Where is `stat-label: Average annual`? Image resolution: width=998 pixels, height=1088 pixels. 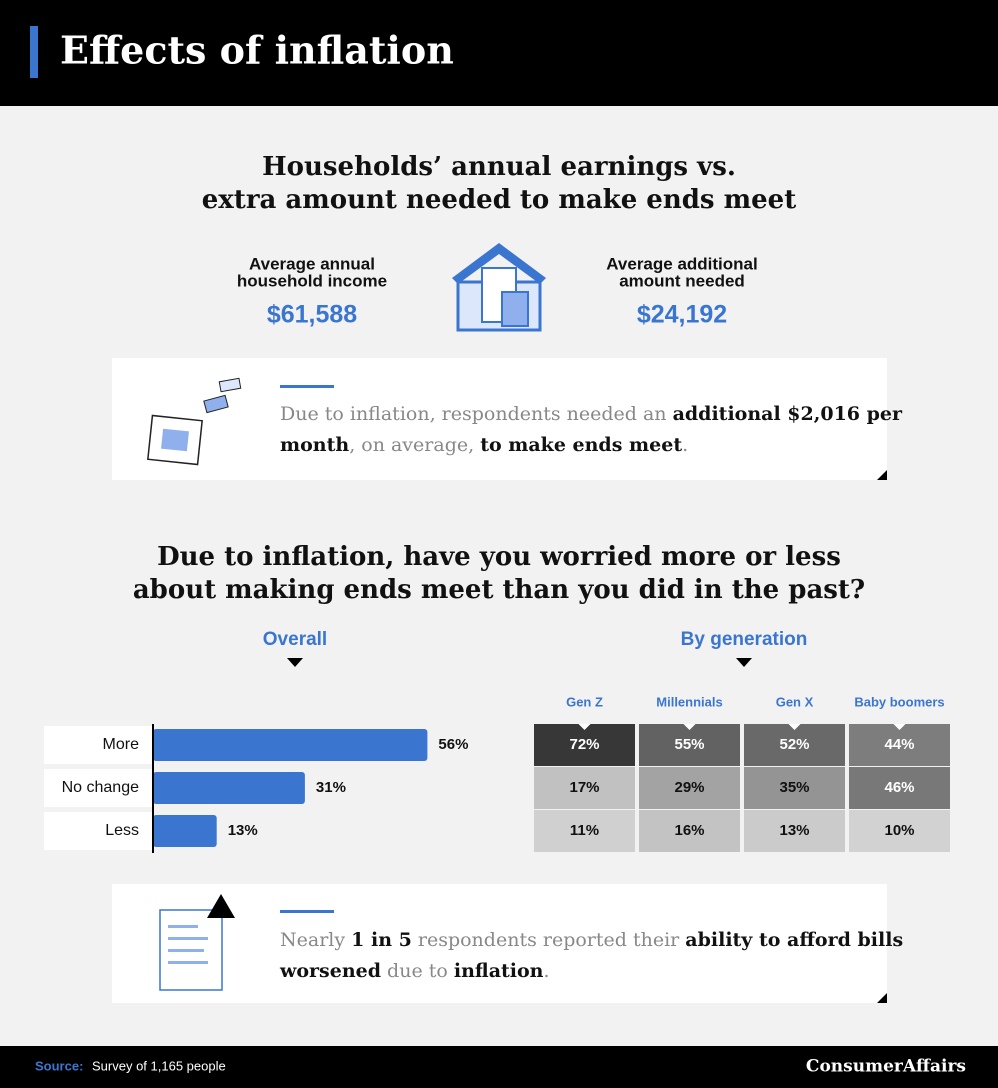
stat-label: Average annual is located at coordinates (312, 263).